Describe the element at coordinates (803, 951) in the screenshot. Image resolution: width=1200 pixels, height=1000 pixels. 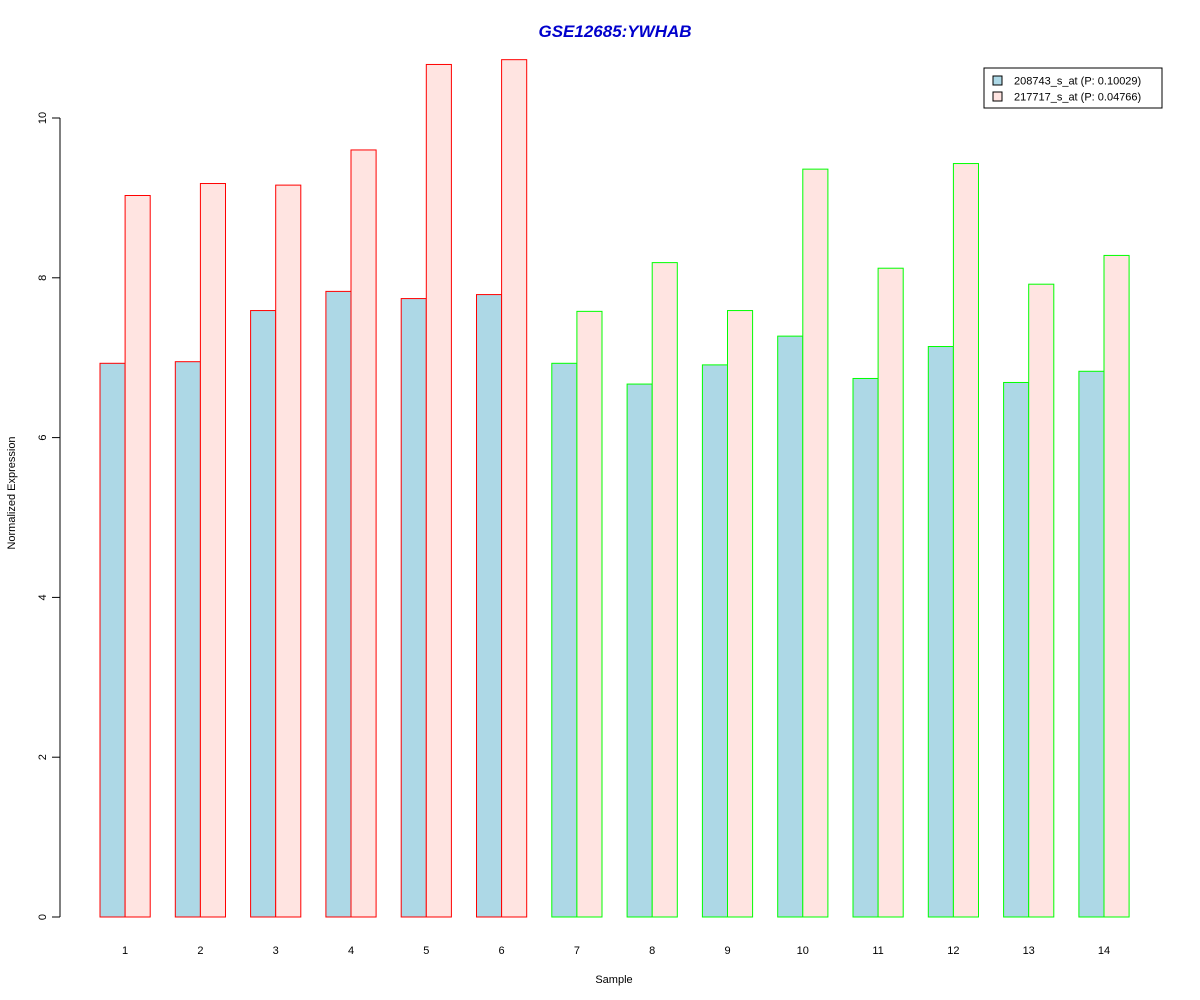
I see `x-tick-label-10: 10` at that location.